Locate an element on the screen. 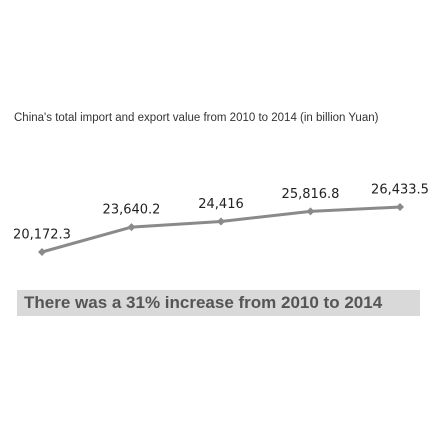 This screenshot has height=436, width=436. data-label: 24,416 is located at coordinates (221, 204).